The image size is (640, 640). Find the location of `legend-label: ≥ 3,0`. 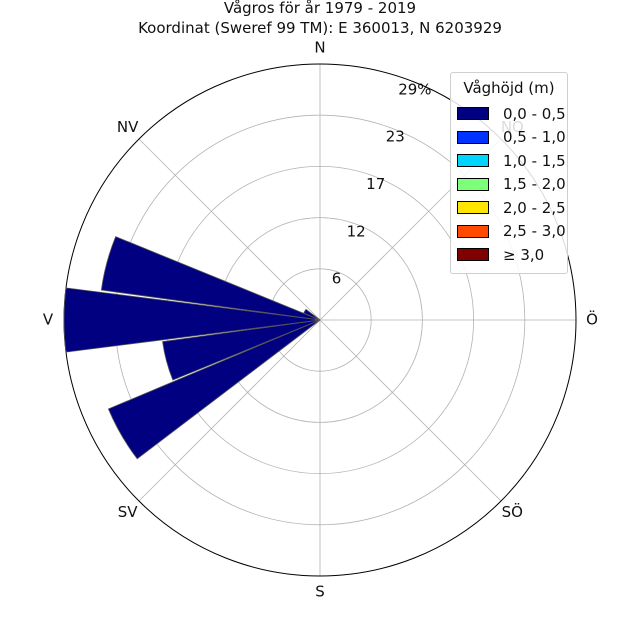

legend-label: ≥ 3,0 is located at coordinates (524, 254).